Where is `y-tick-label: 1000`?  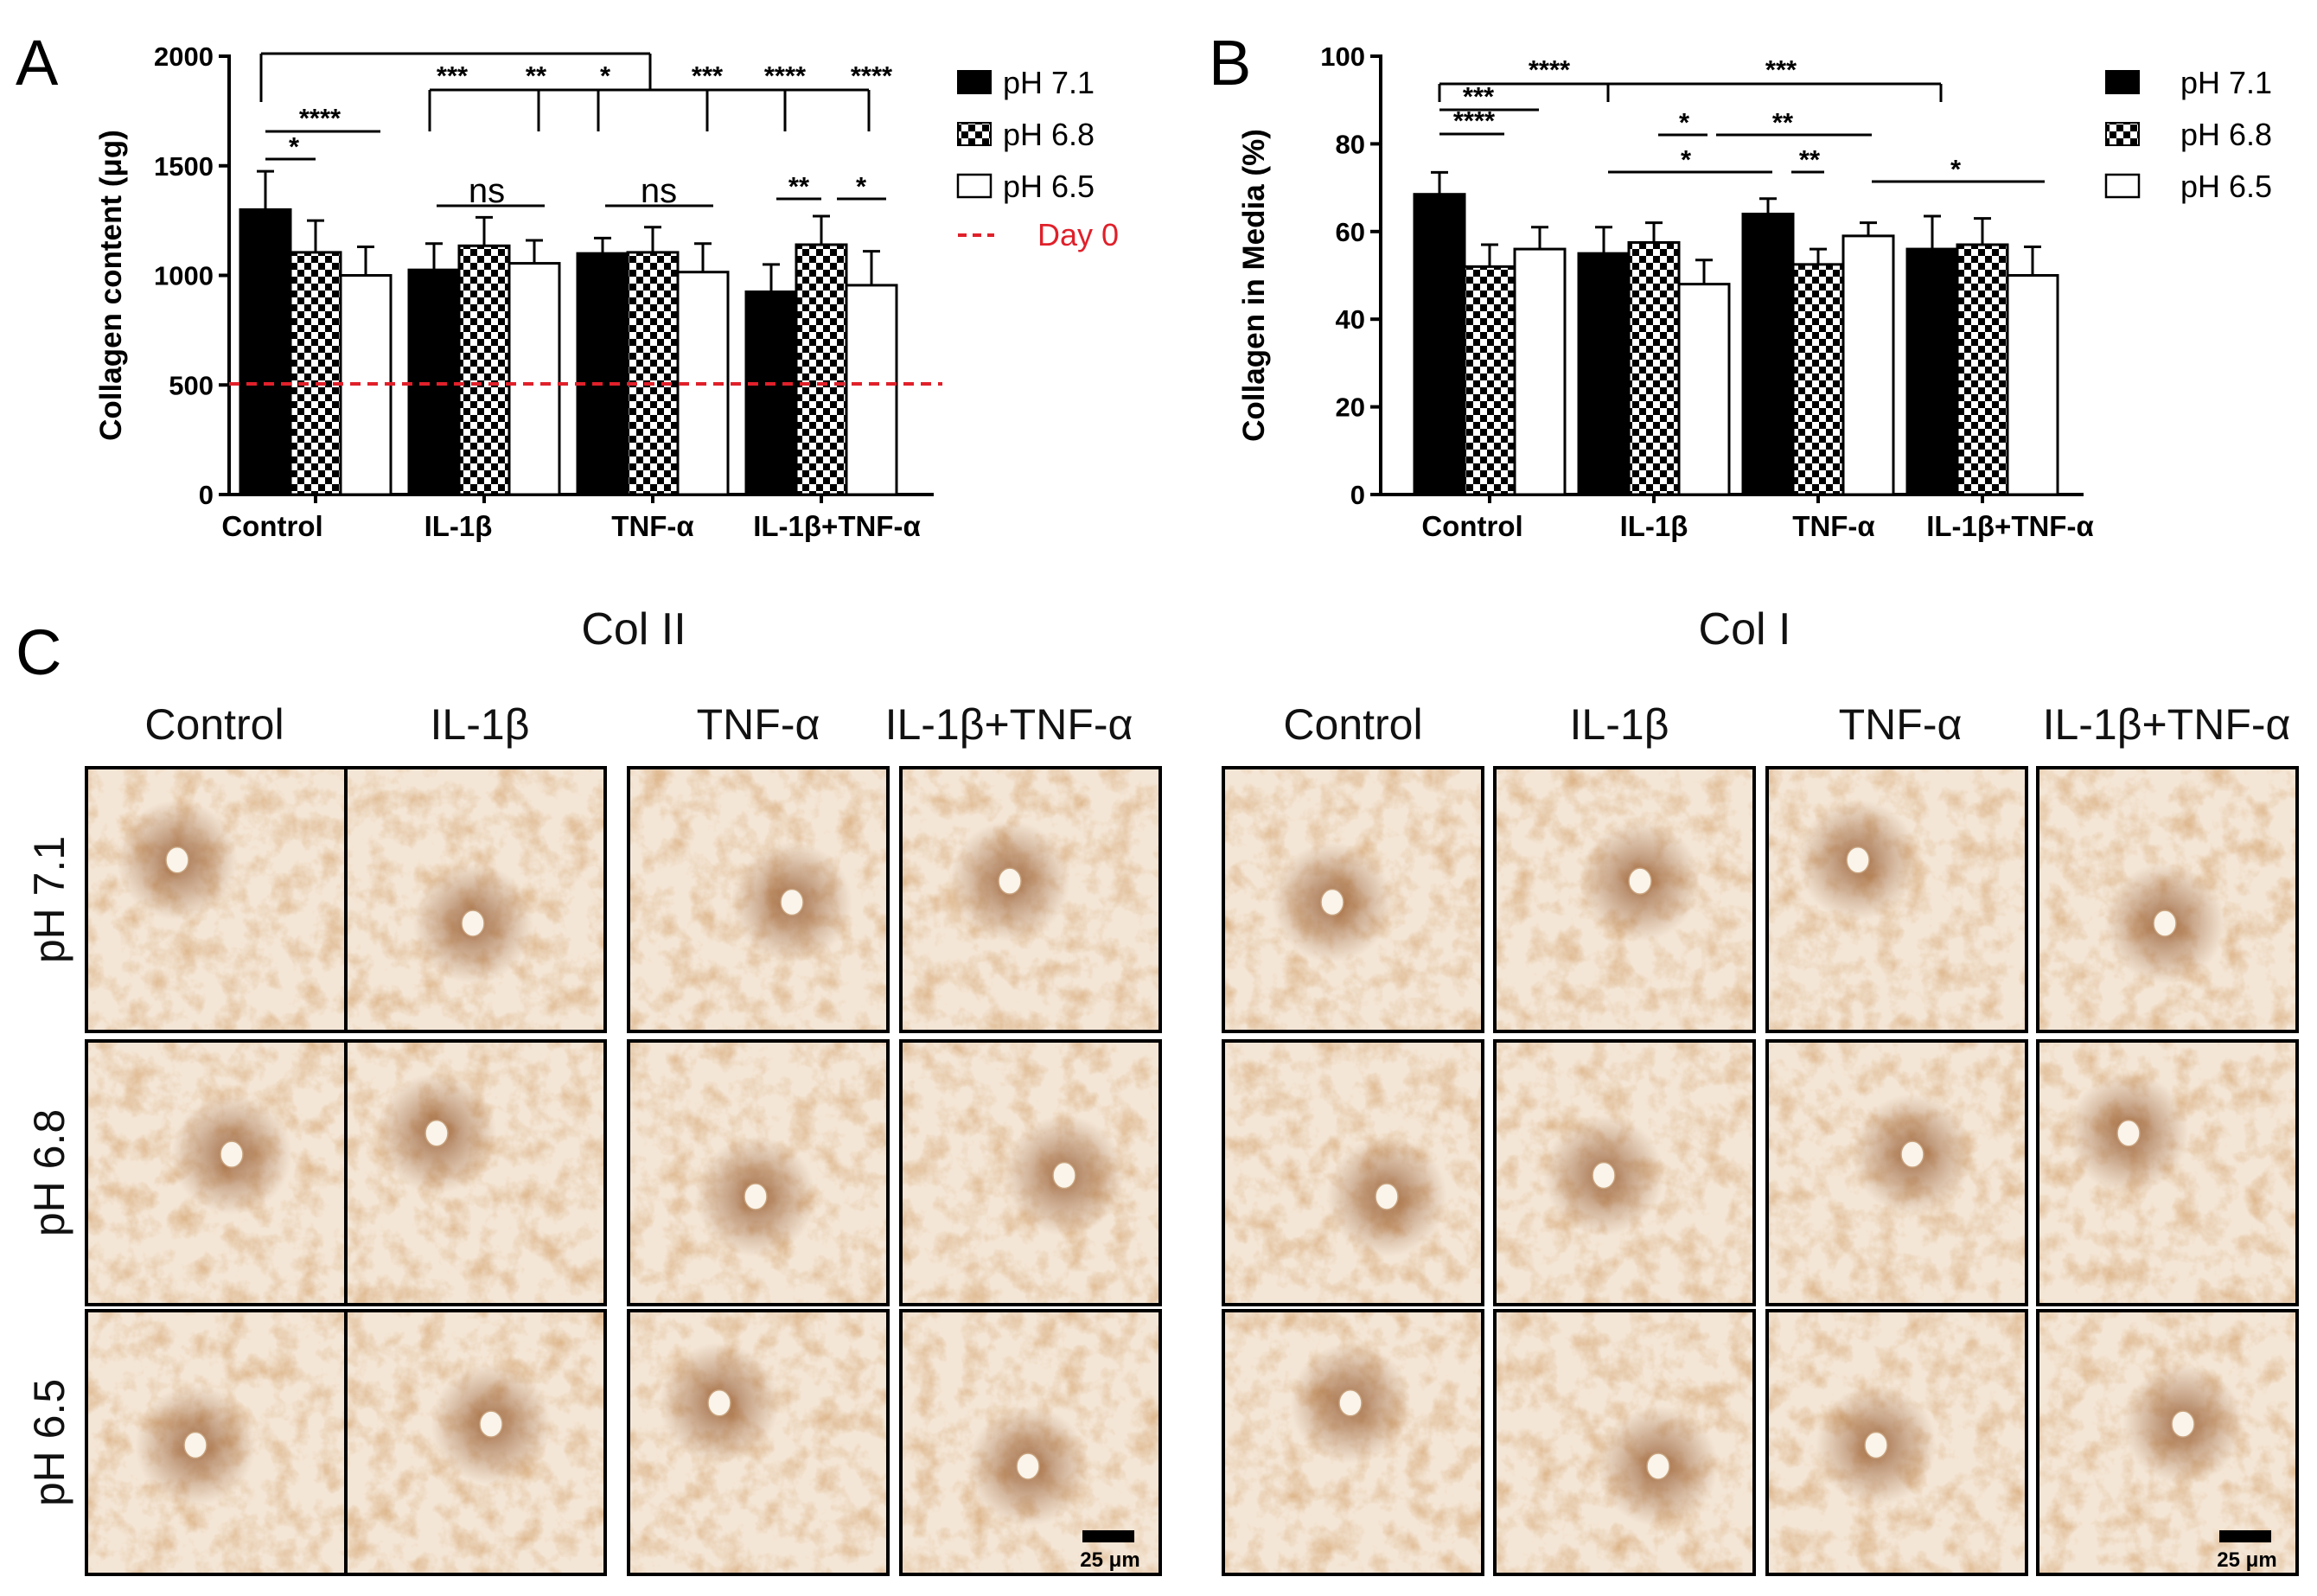 y-tick-label: 1000 is located at coordinates (184, 276).